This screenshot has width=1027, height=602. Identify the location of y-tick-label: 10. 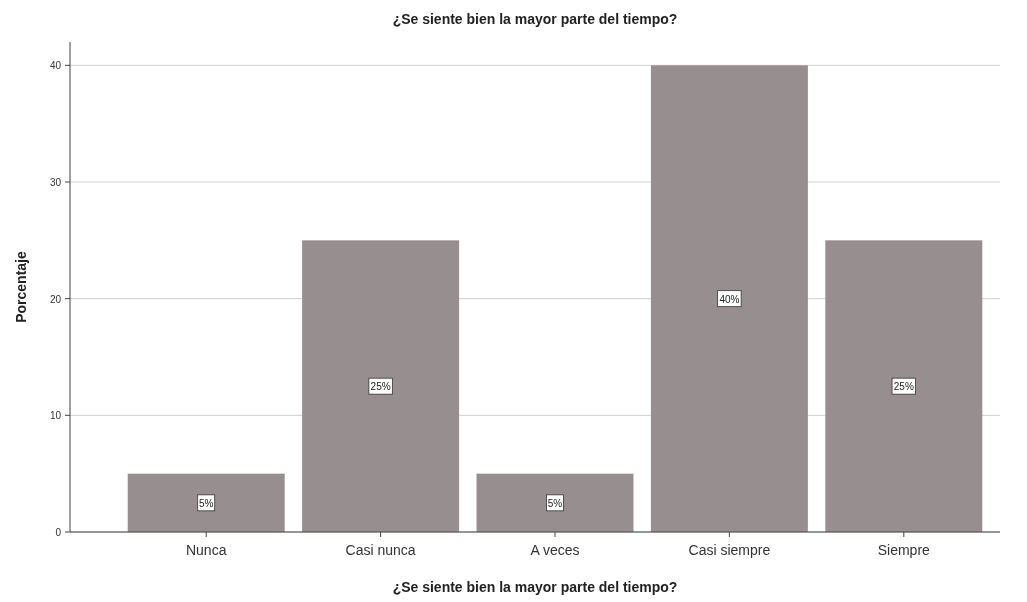
(55, 416).